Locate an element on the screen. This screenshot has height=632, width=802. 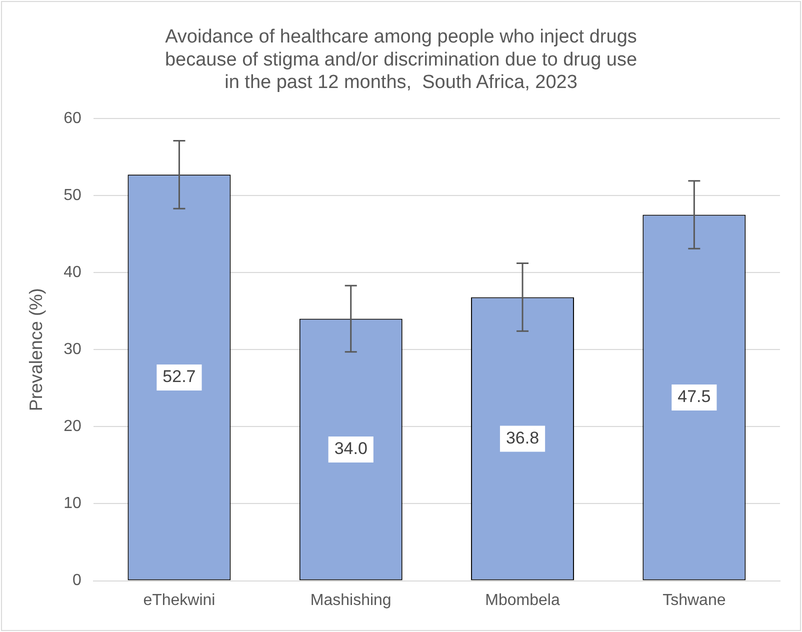
x-tick-label: Mashishing is located at coordinates (351, 600).